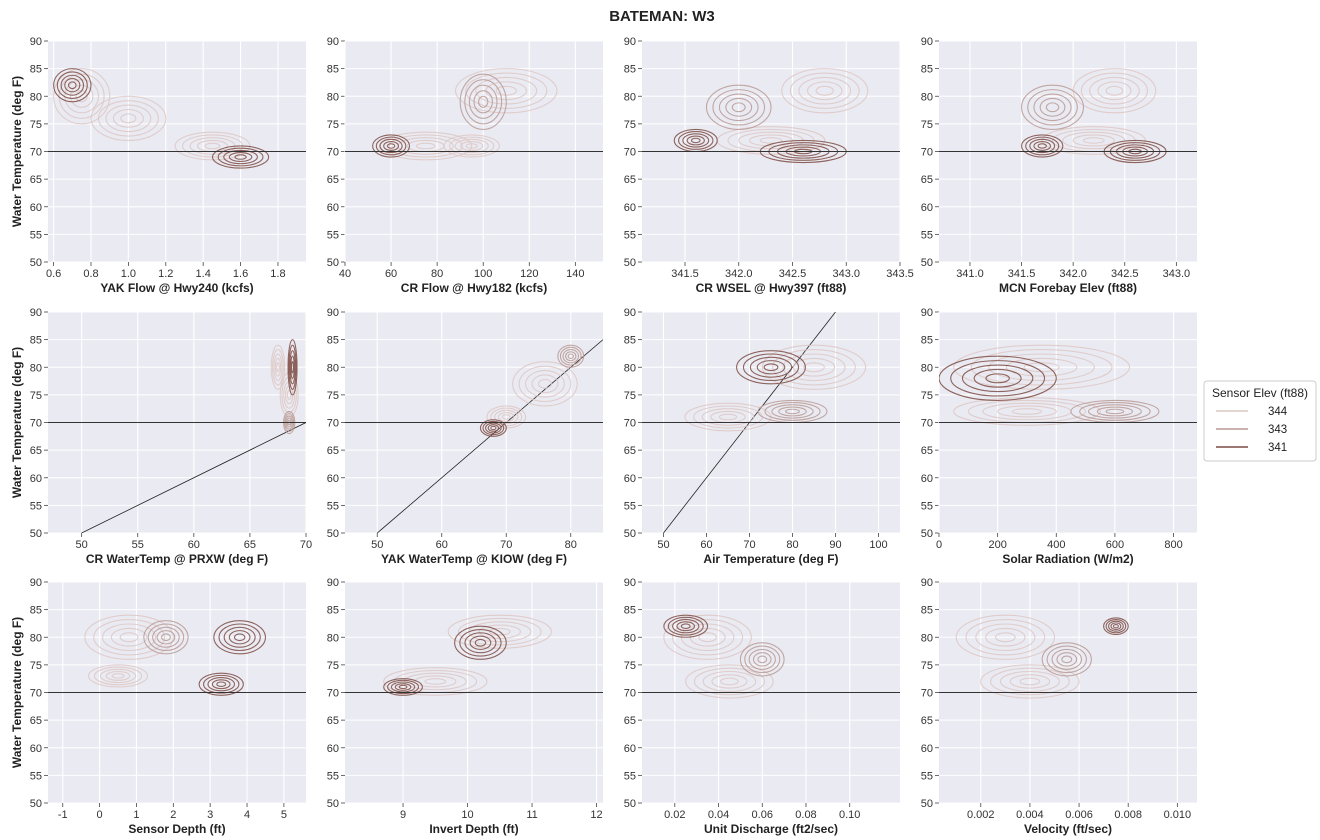  I want to click on xtick-label: 1.0, so click(128, 274).